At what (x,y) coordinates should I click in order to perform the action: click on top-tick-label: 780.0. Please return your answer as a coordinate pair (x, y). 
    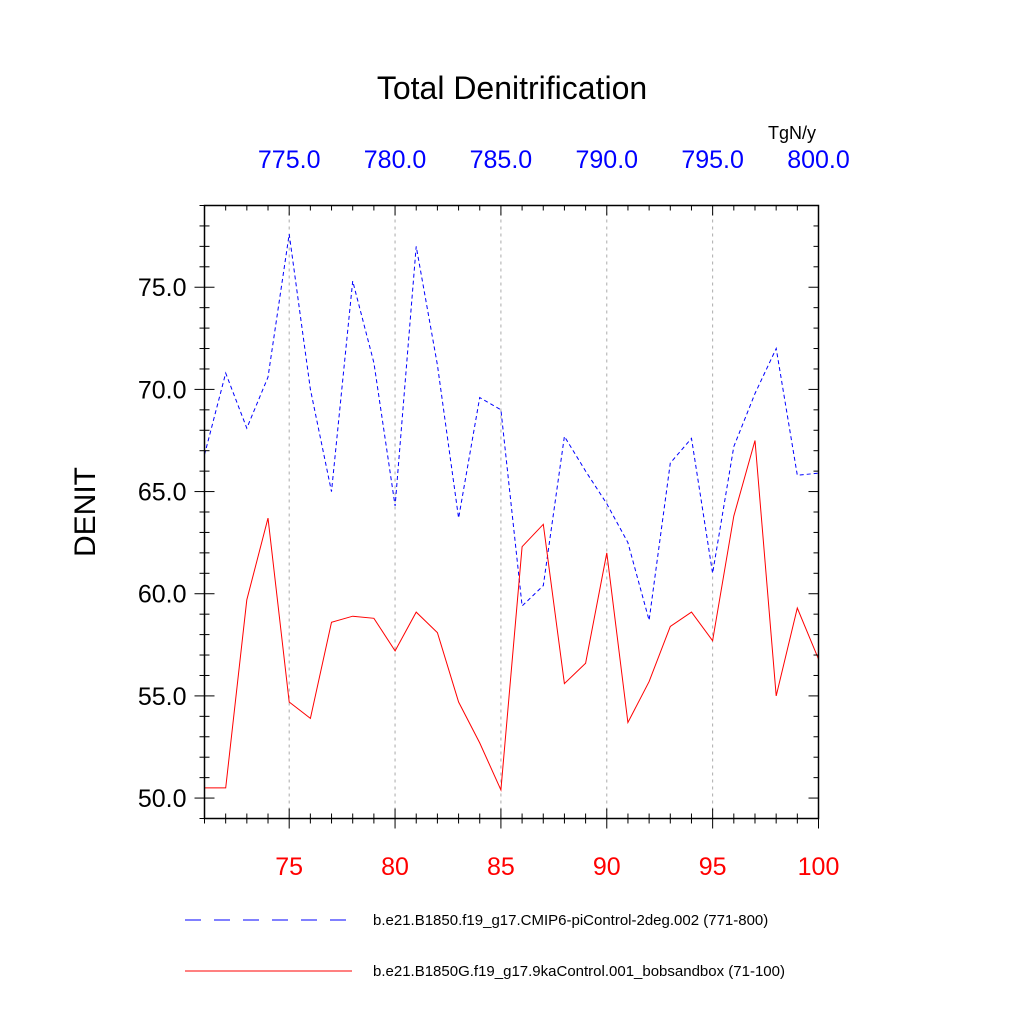
    Looking at the image, I should click on (395, 160).